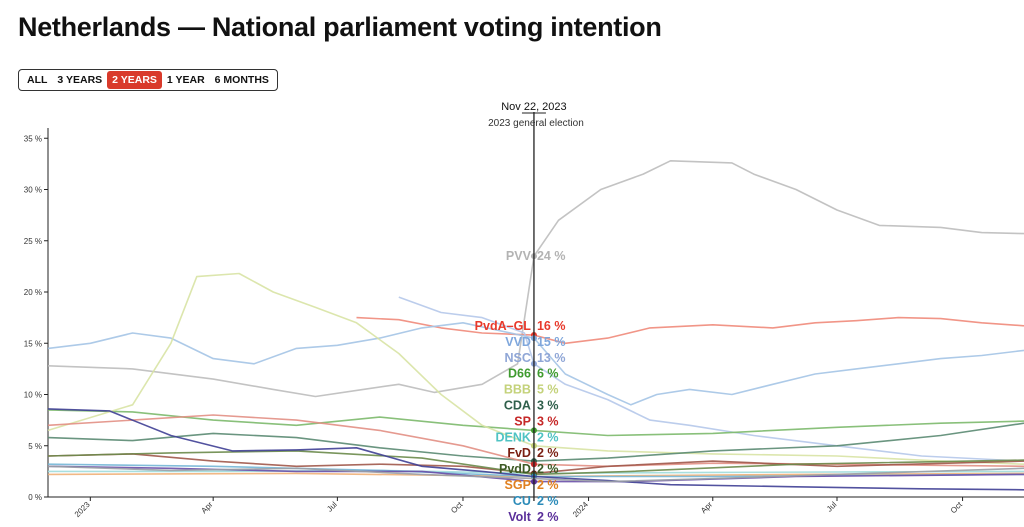 This screenshot has height=527, width=1024. Describe the element at coordinates (551, 342) in the screenshot. I see `series-value-vvd: 15 %` at that location.